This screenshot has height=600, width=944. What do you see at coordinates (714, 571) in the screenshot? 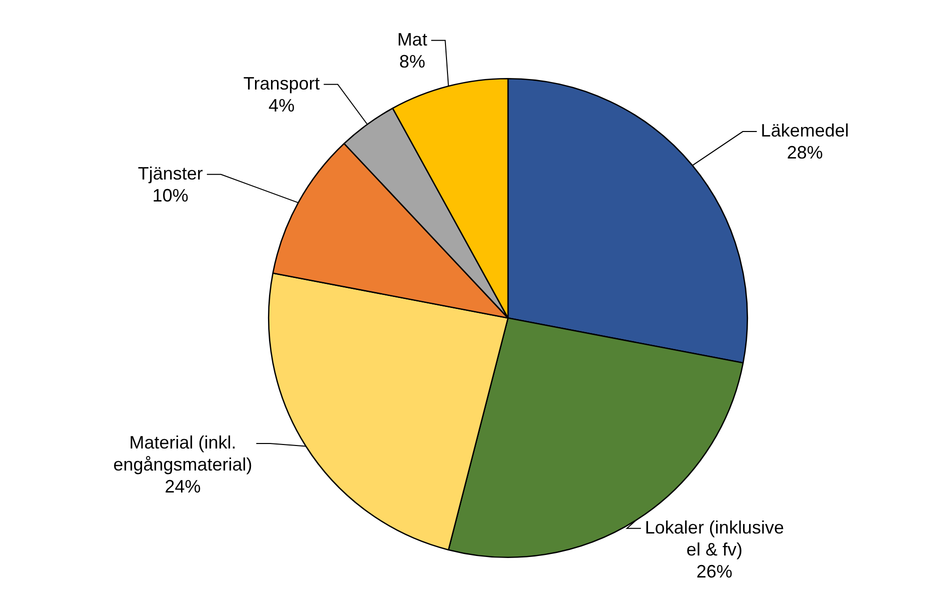
I see `data-label: 26%` at bounding box center [714, 571].